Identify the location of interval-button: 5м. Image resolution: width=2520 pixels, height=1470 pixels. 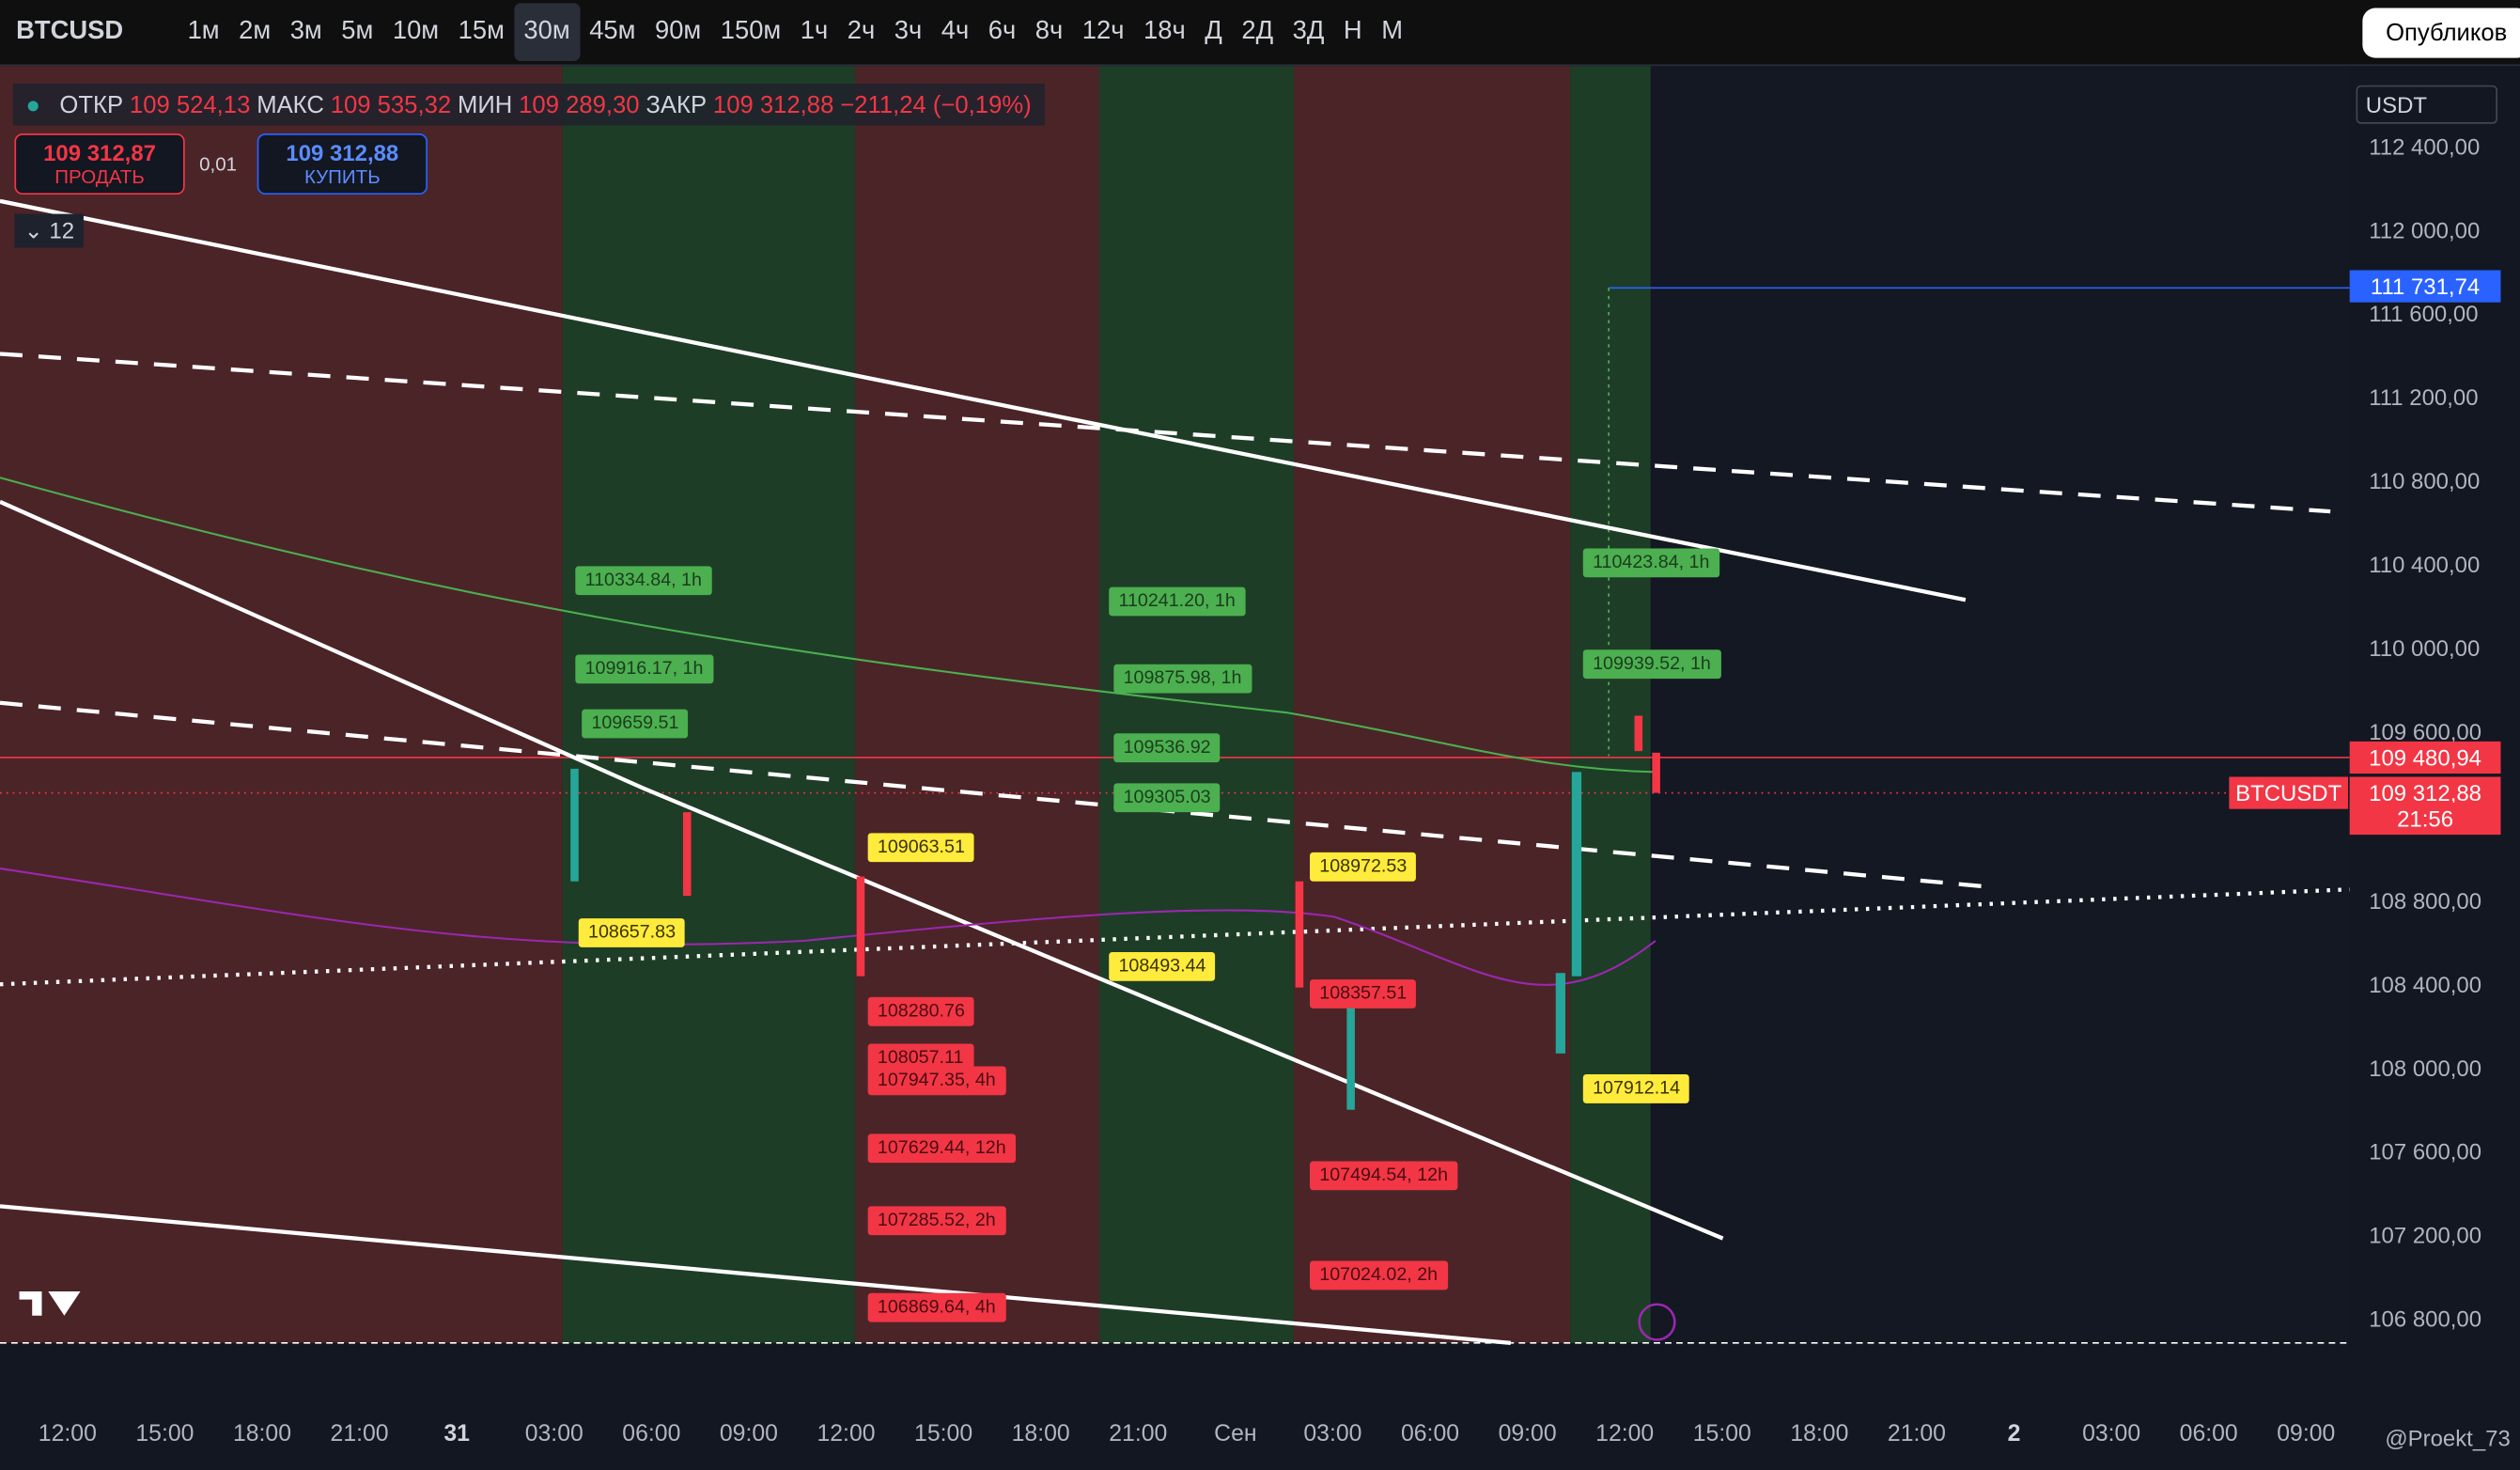
(357, 31).